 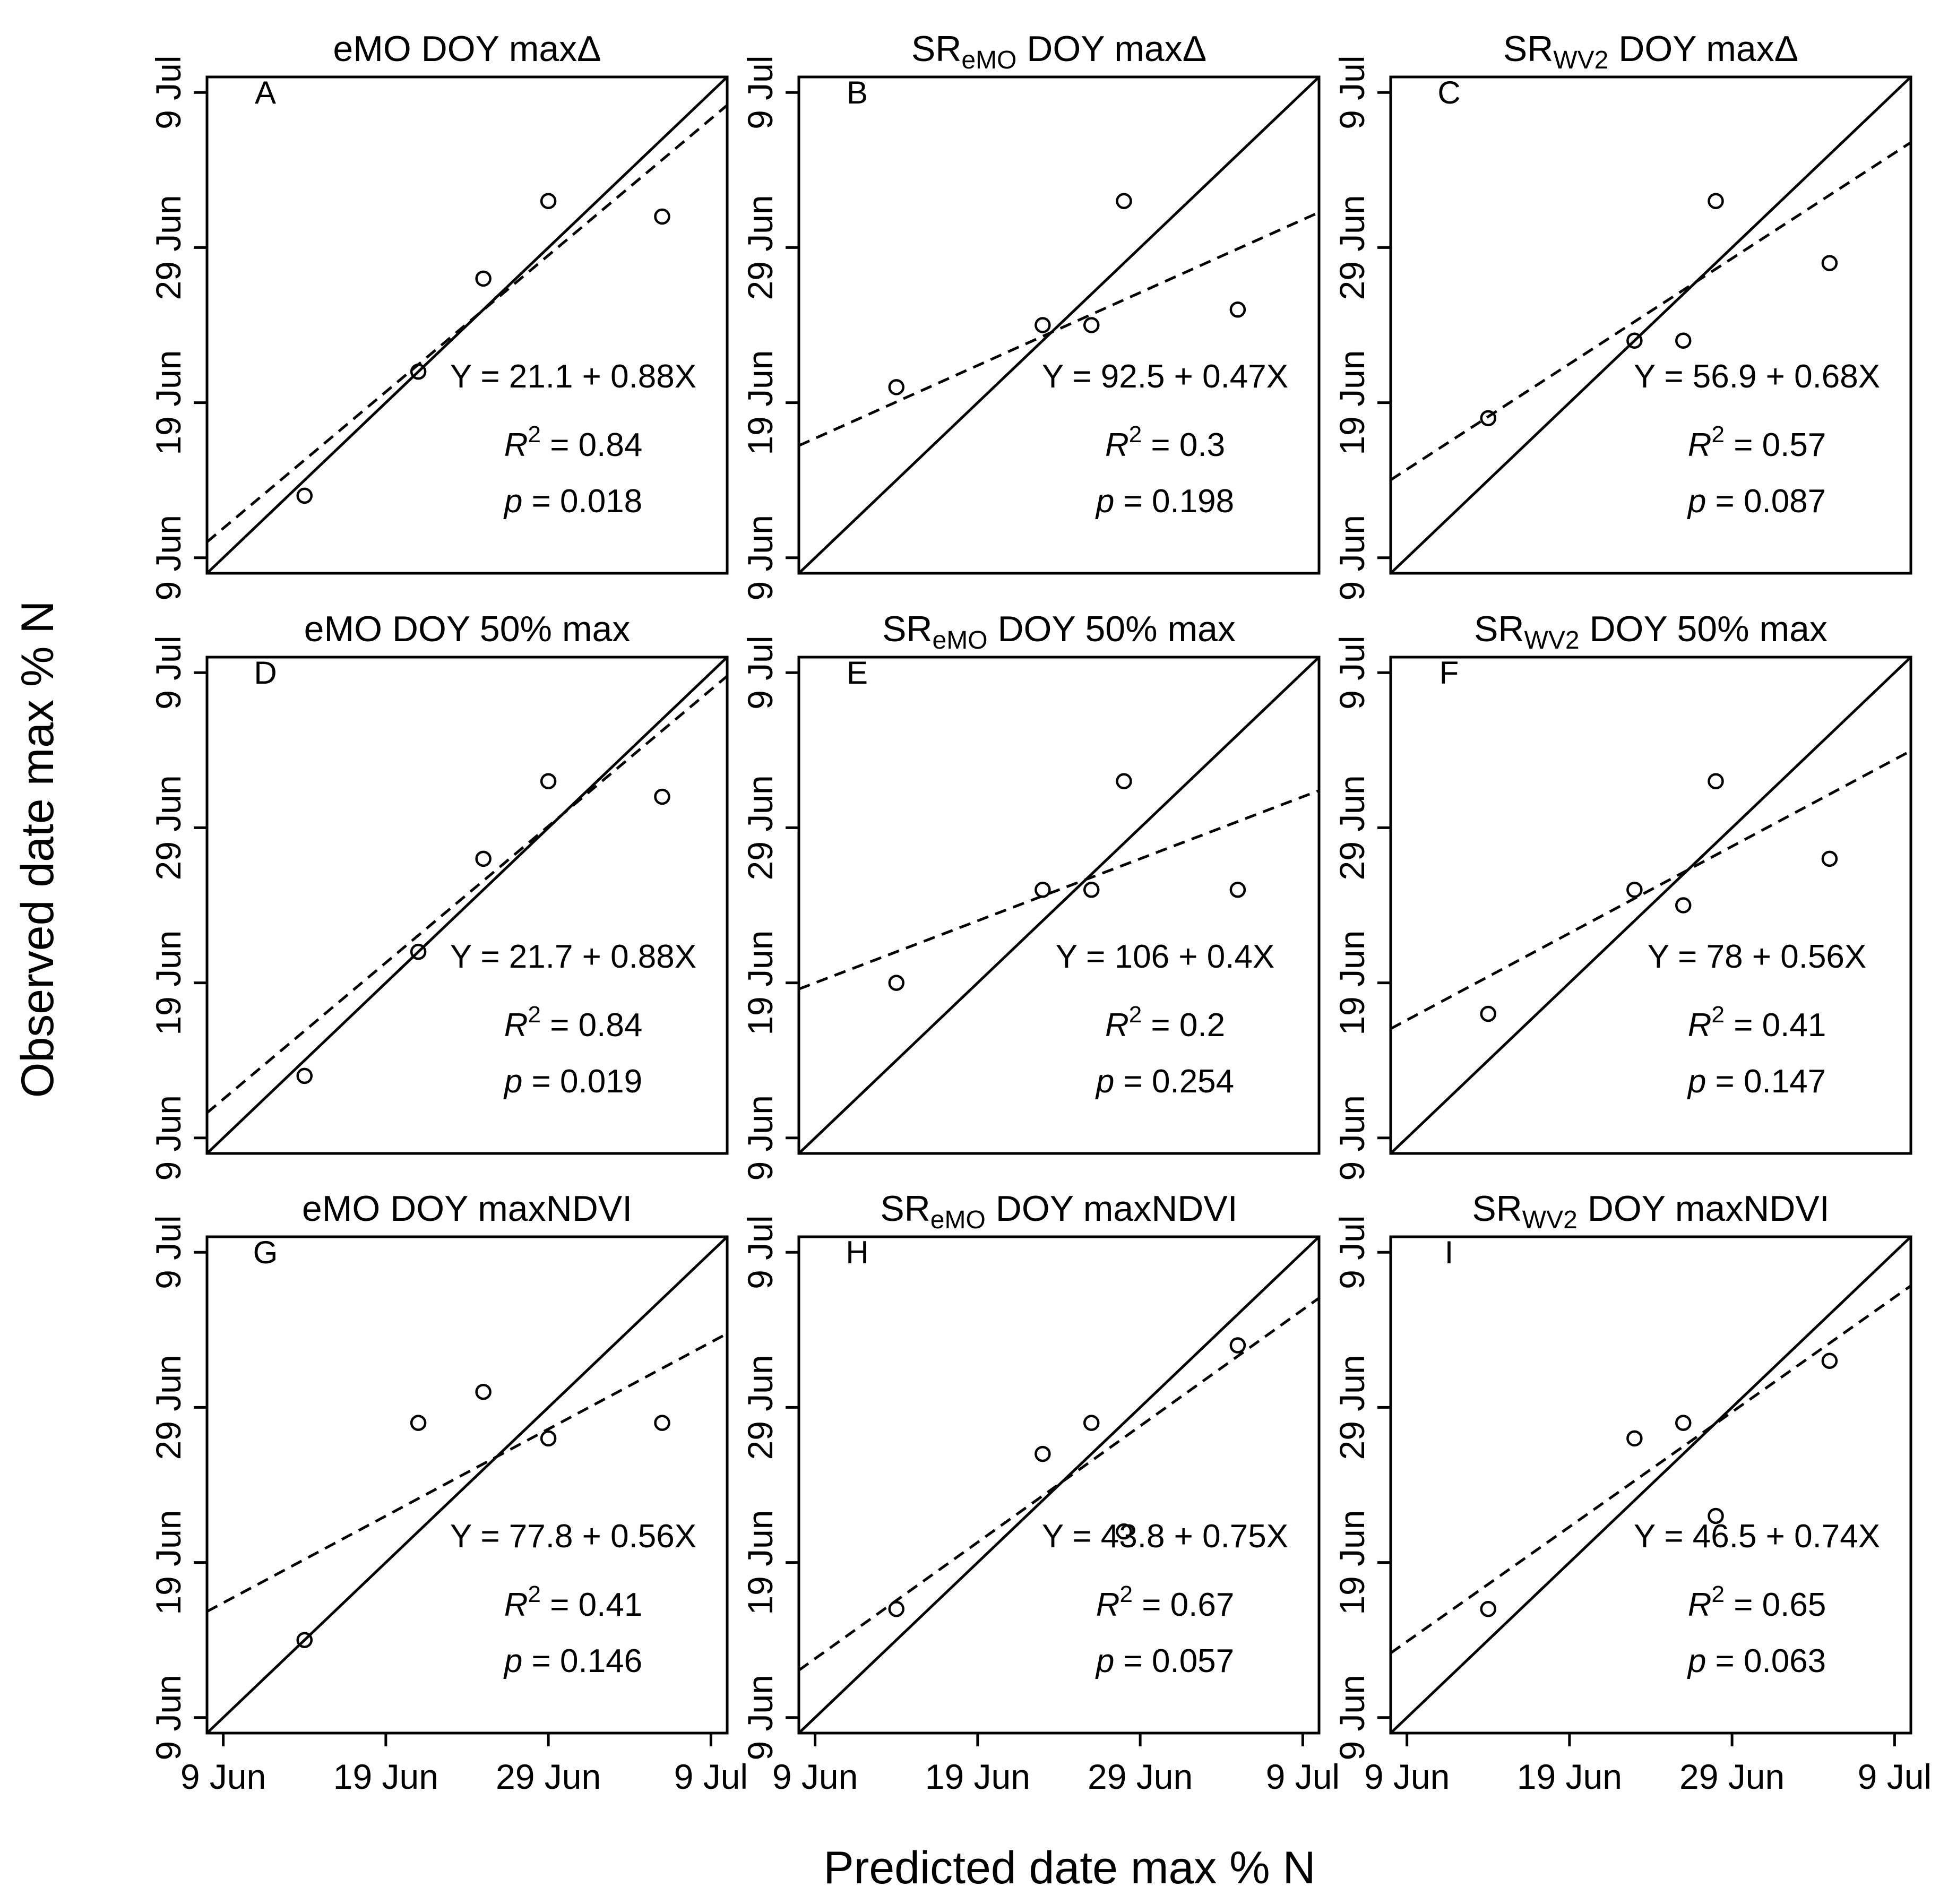 I want to click on x-tick-label: 9 Jun, so click(x=1407, y=1776).